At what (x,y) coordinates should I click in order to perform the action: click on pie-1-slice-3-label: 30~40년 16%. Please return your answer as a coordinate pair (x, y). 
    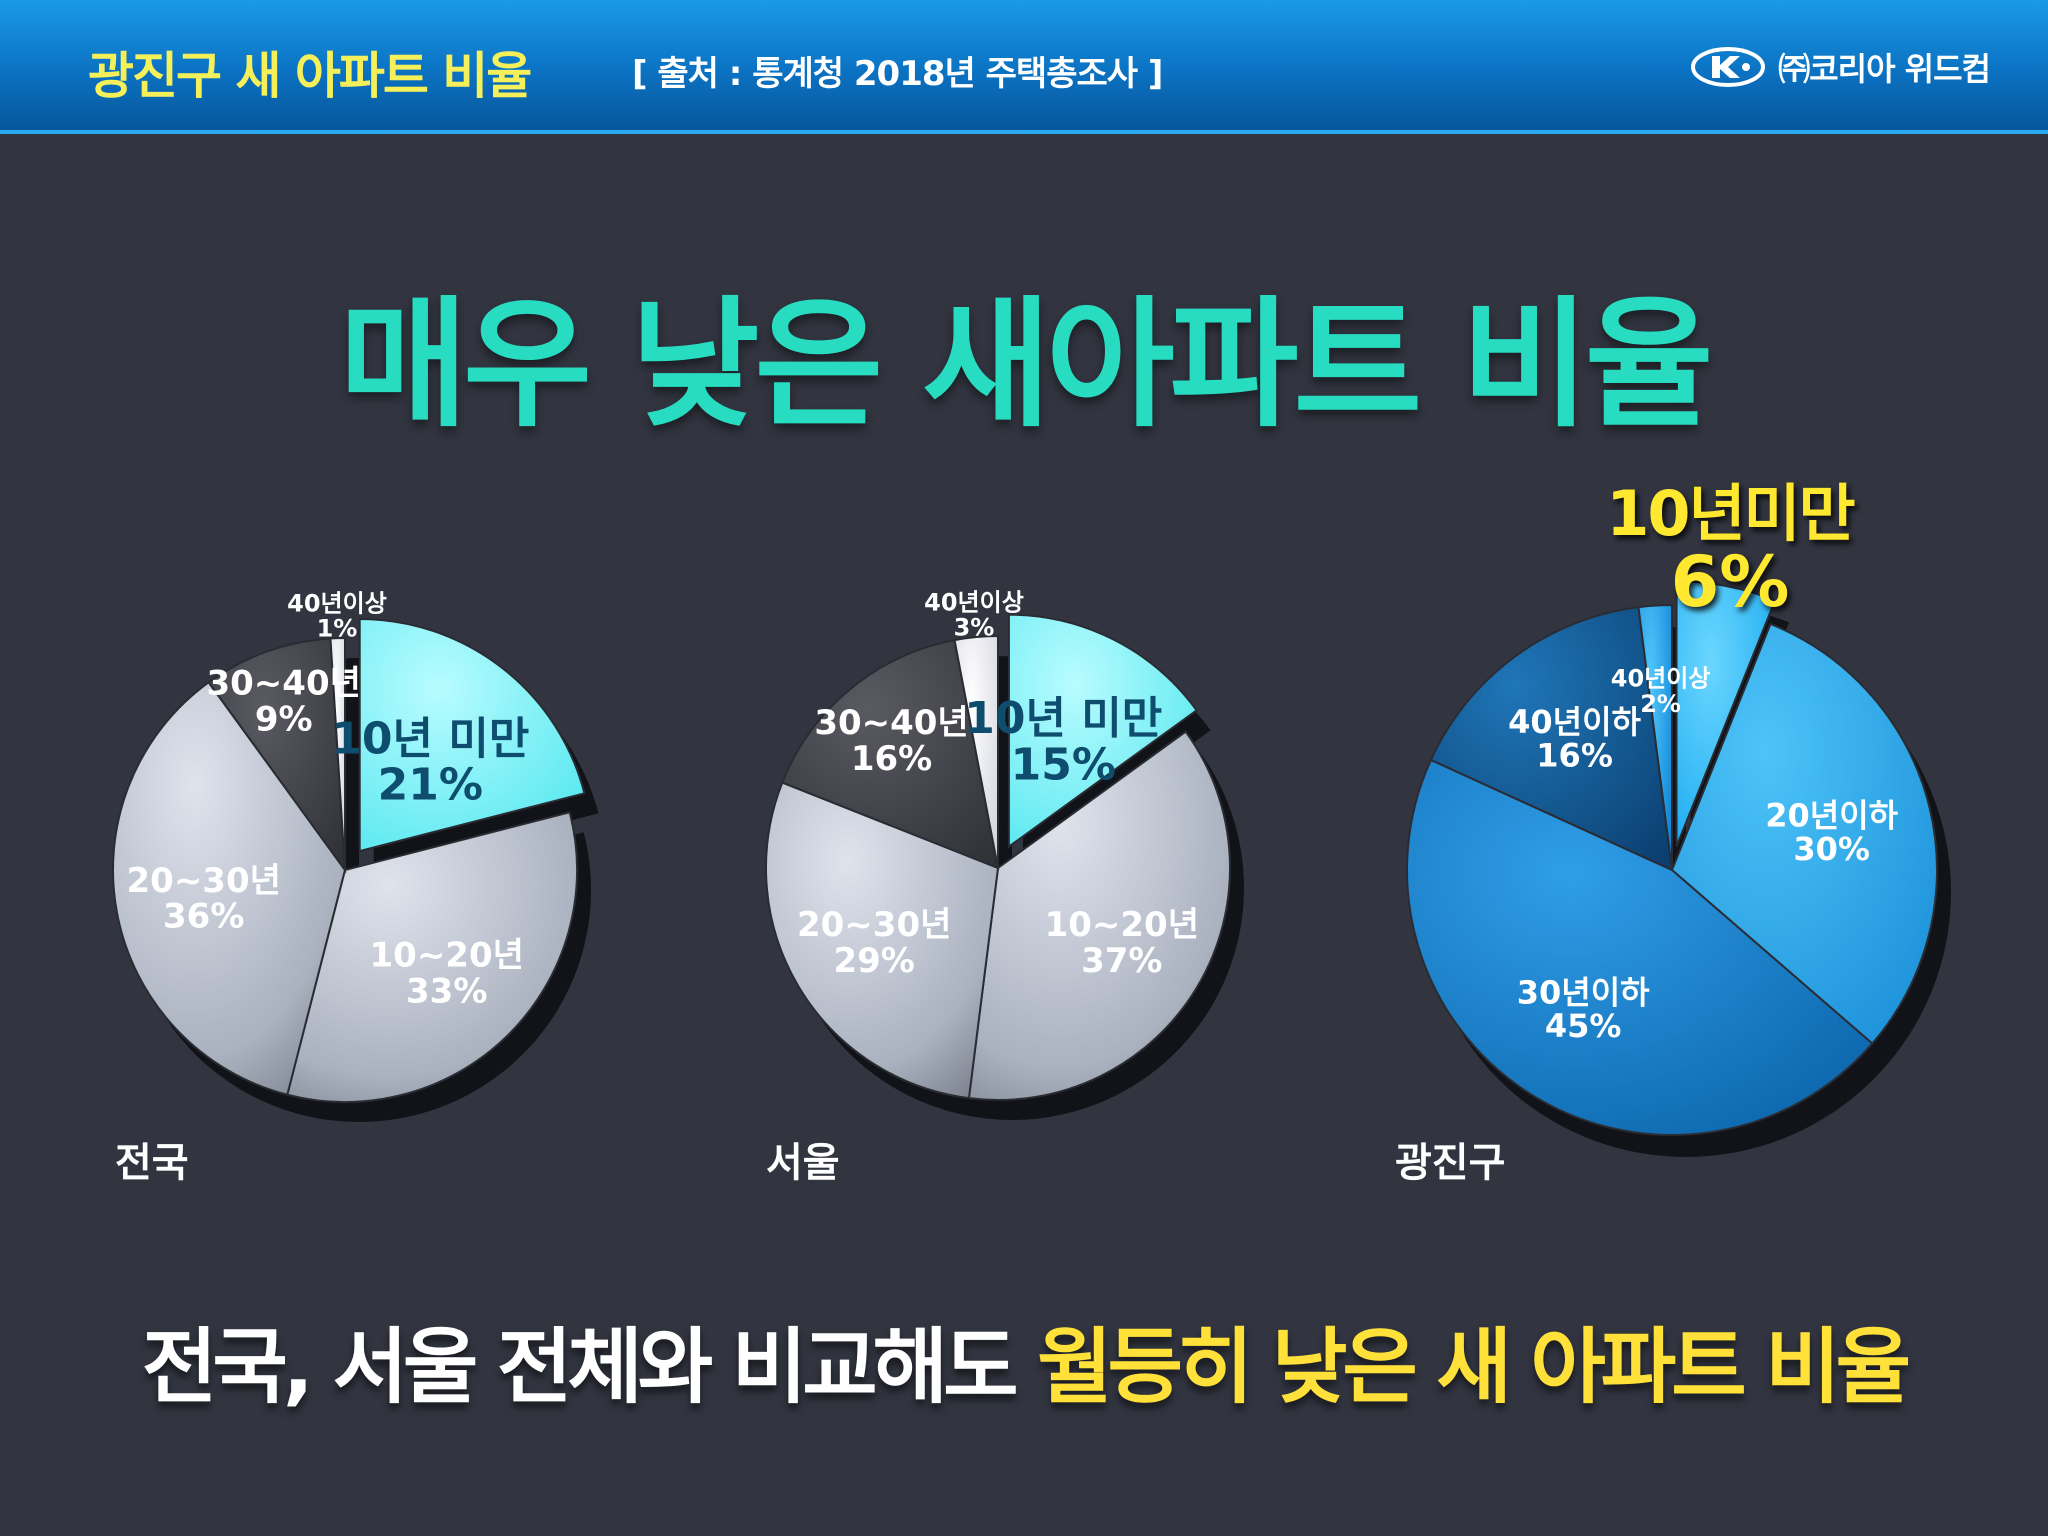
    Looking at the image, I should click on (891, 741).